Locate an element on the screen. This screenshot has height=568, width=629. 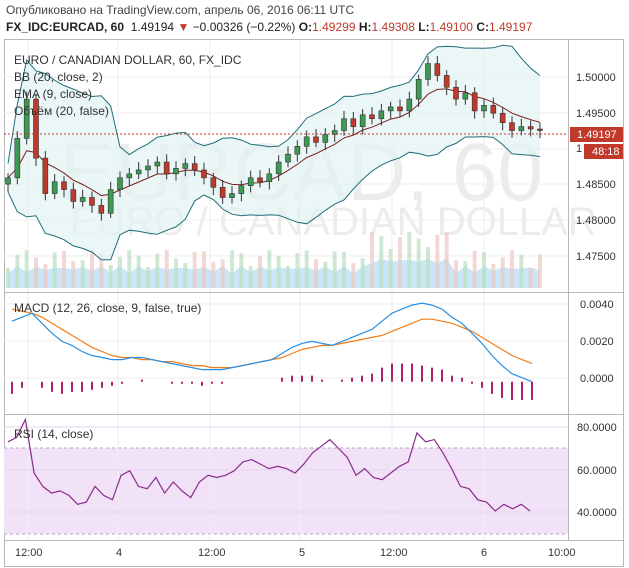
macd-title: MACD (12, 26, close, 9, false, true) is located at coordinates (108, 308).